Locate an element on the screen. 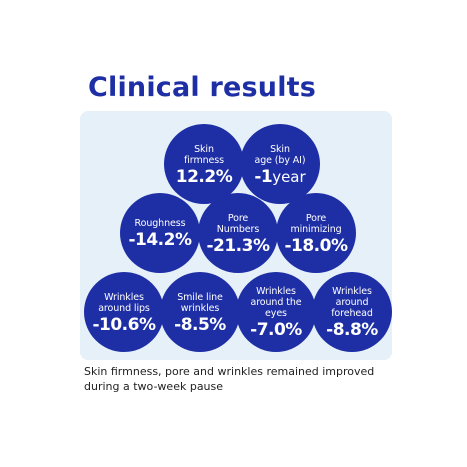  result-skin-age: Skin age (by AI) -1year is located at coordinates (280, 164).